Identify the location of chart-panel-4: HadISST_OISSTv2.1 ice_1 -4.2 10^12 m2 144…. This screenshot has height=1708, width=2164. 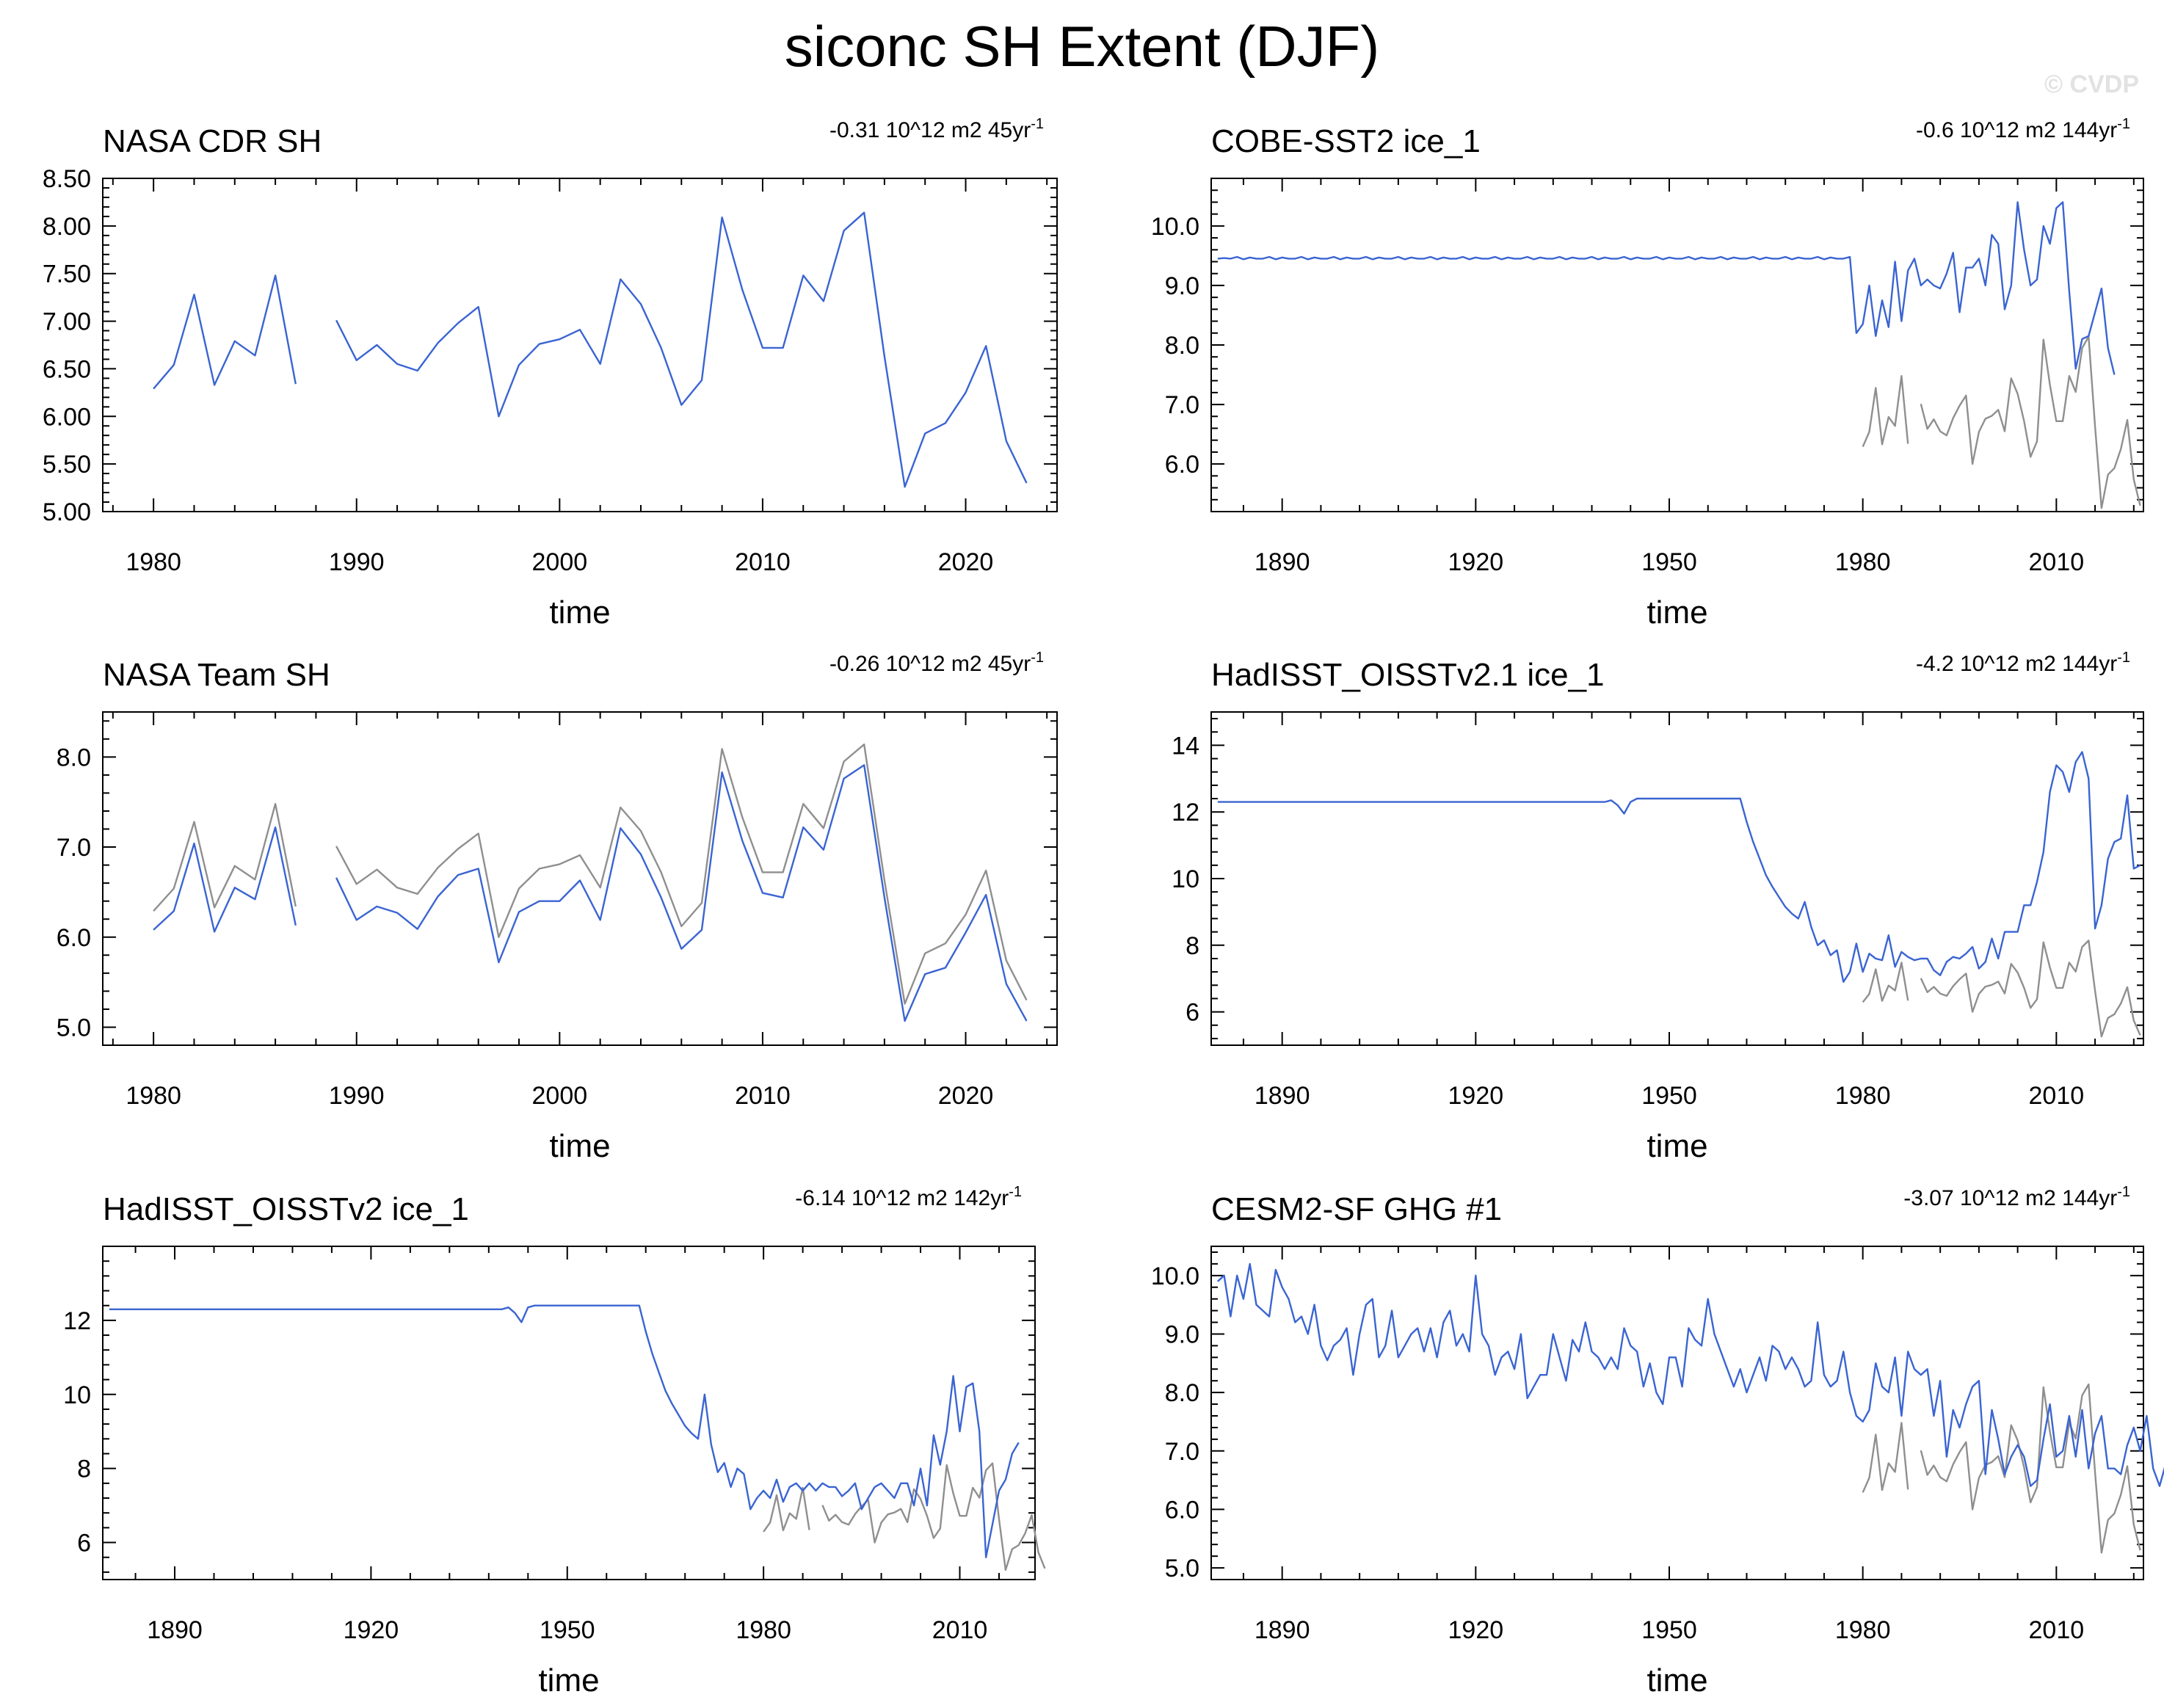
(1658, 907).